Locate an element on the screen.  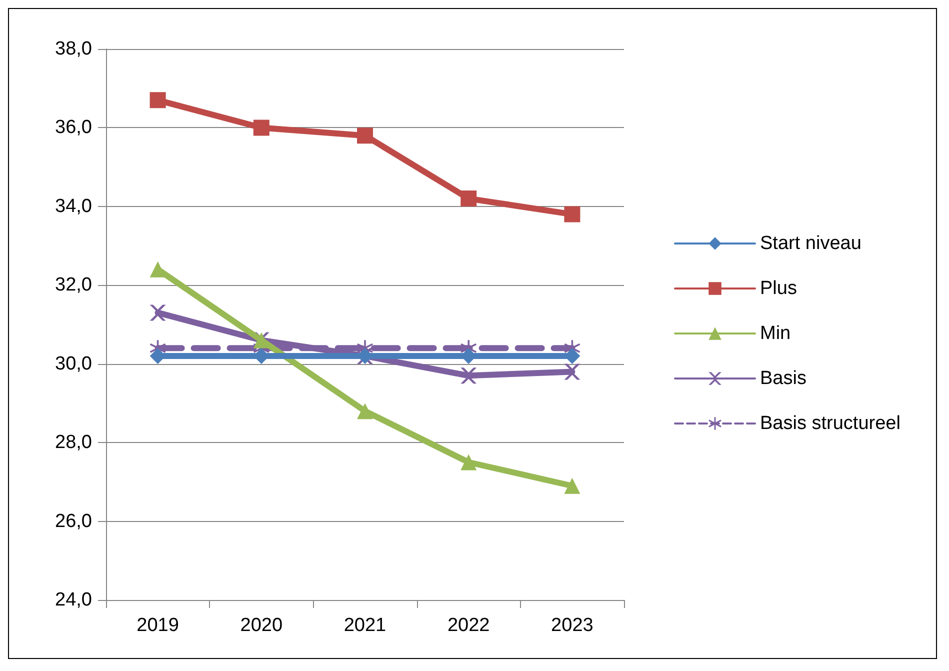
y-tick-label: 34,0 is located at coordinates (73, 206).